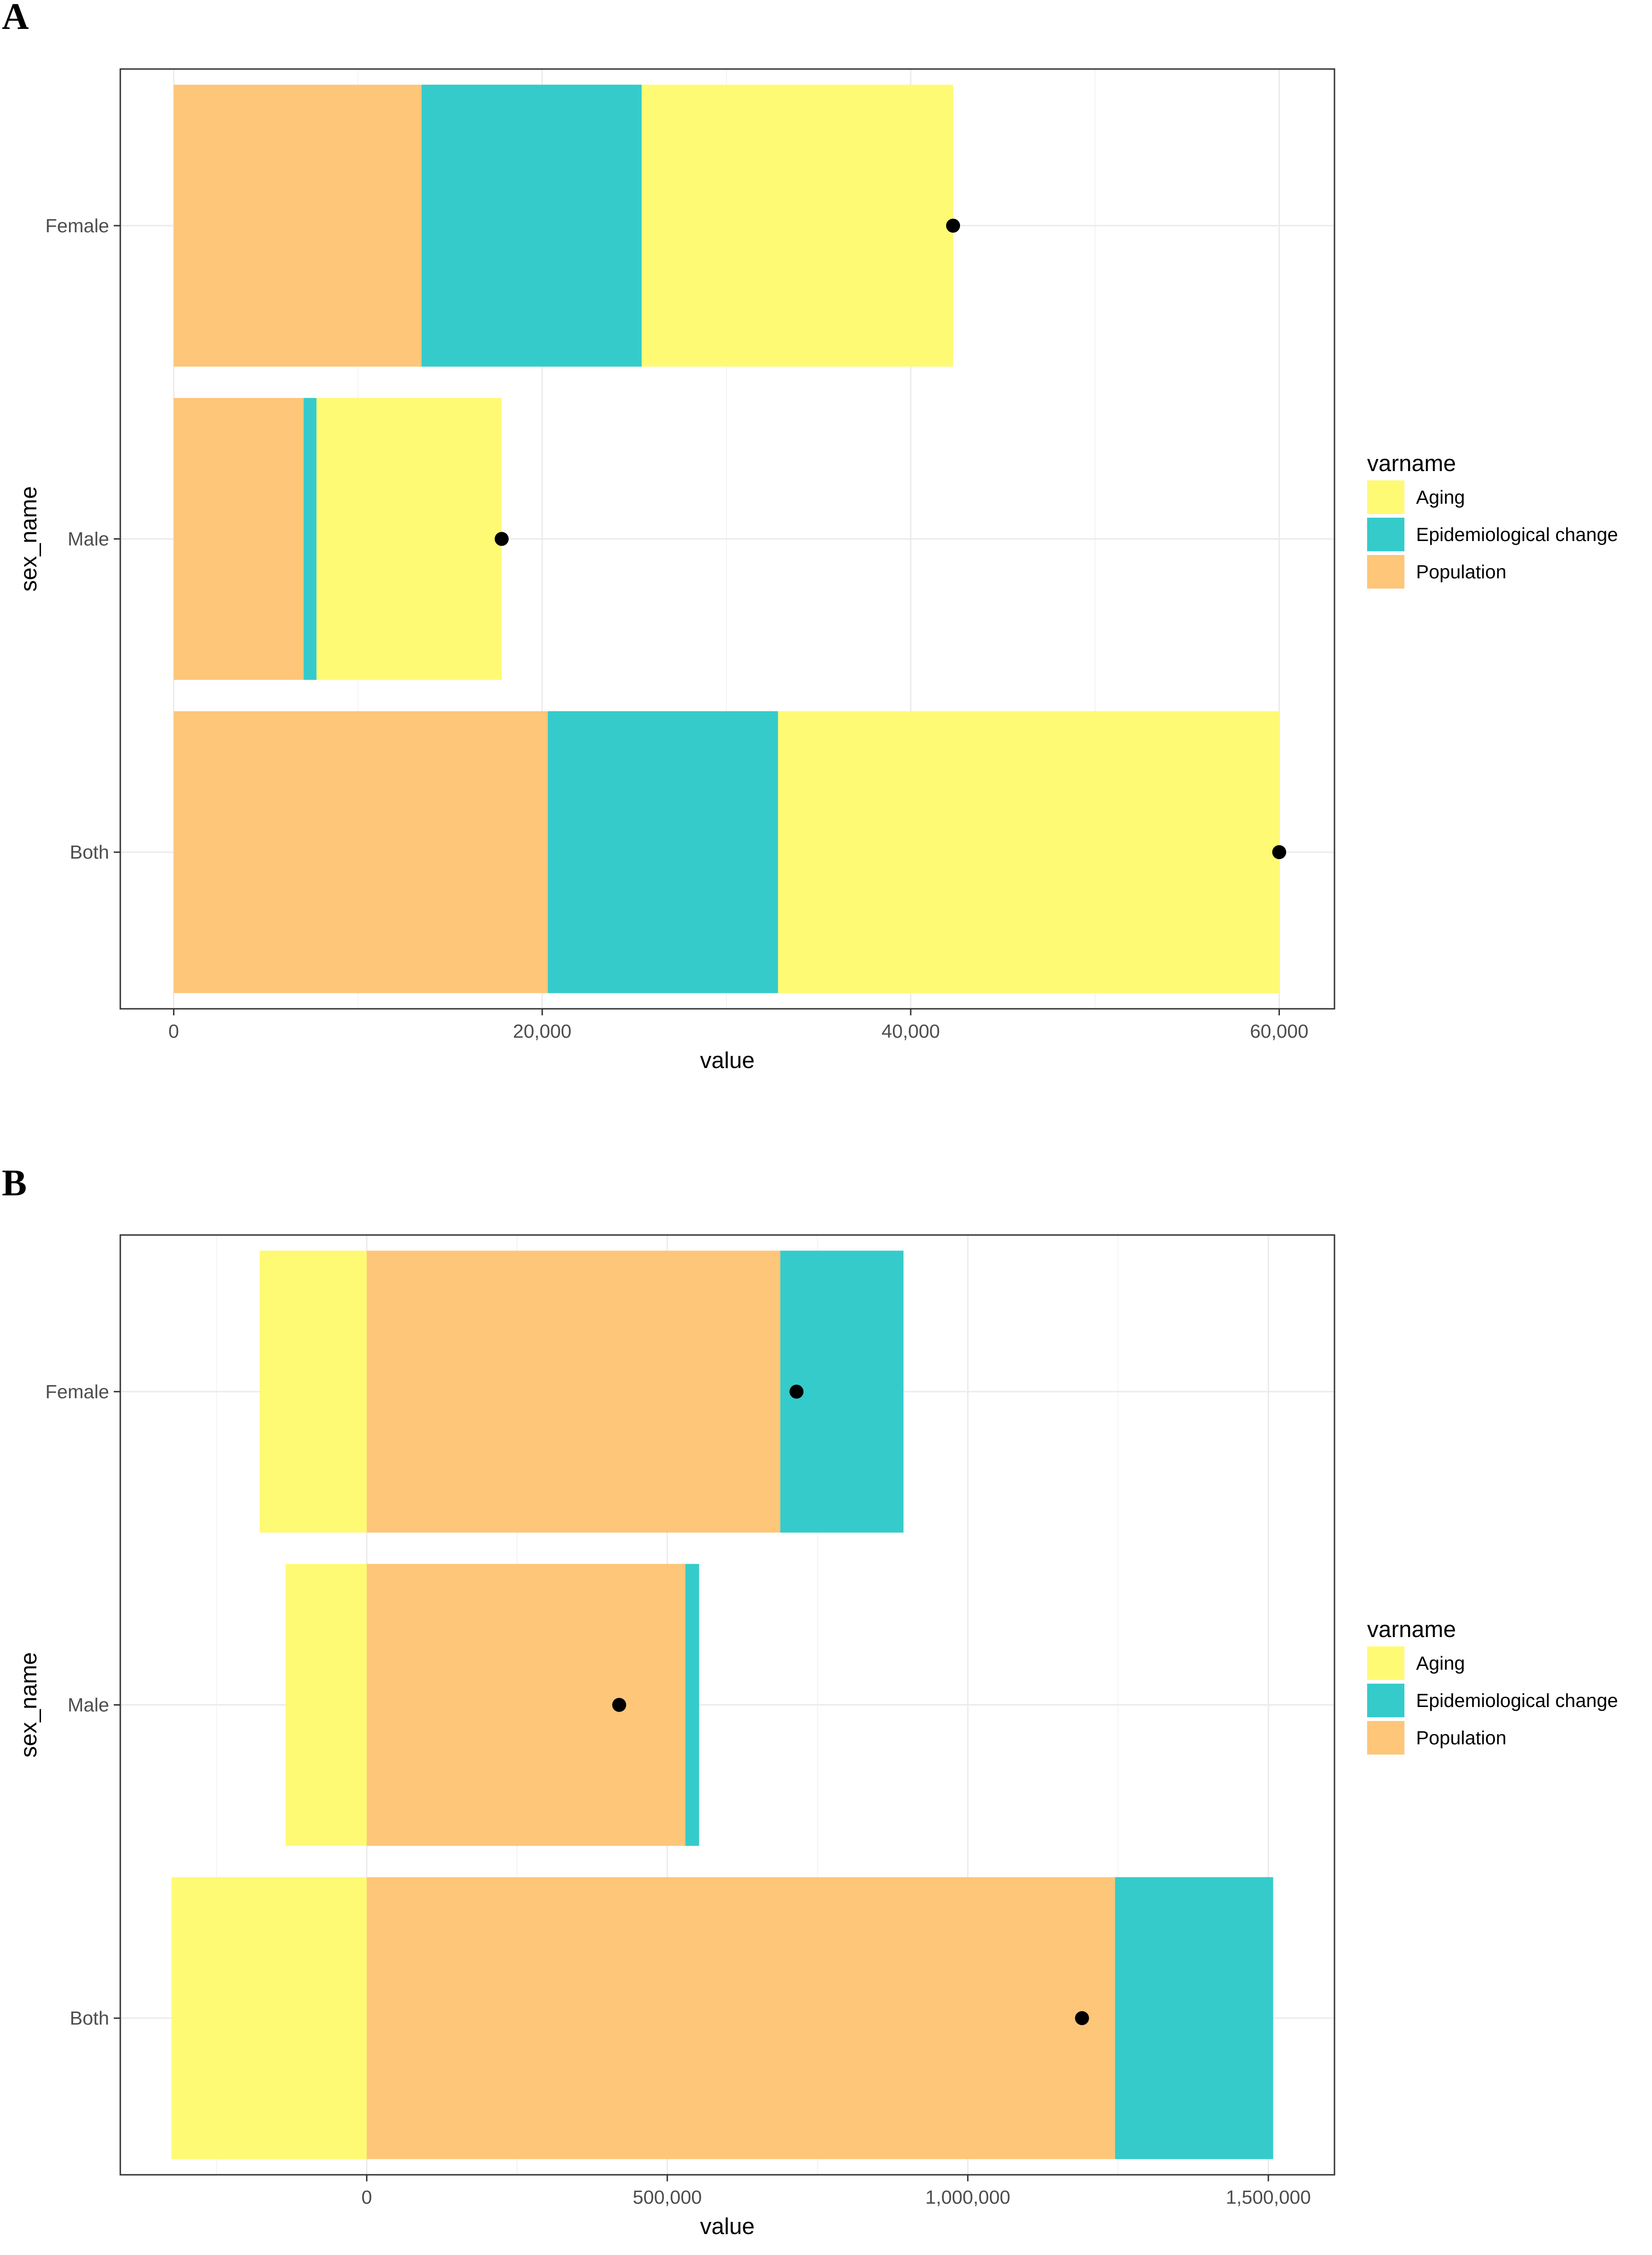  What do you see at coordinates (1268, 2197) in the screenshot?
I see `x-tick-label: 1,500,000` at bounding box center [1268, 2197].